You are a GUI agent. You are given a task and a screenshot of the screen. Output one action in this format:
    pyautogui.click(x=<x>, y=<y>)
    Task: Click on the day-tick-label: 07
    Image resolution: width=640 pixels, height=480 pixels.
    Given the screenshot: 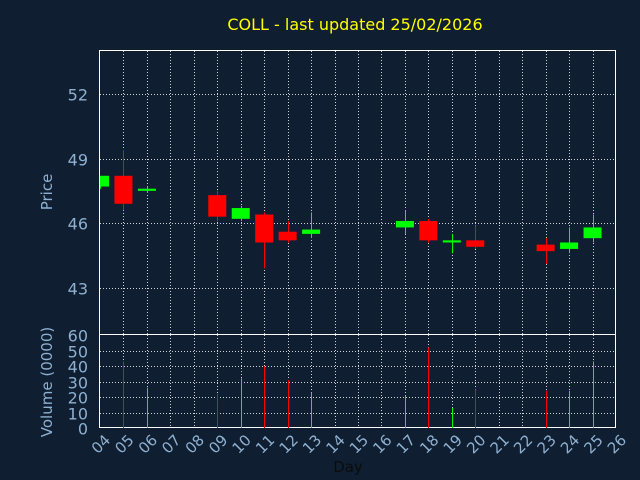 What is the action you would take?
    pyautogui.click(x=171, y=444)
    